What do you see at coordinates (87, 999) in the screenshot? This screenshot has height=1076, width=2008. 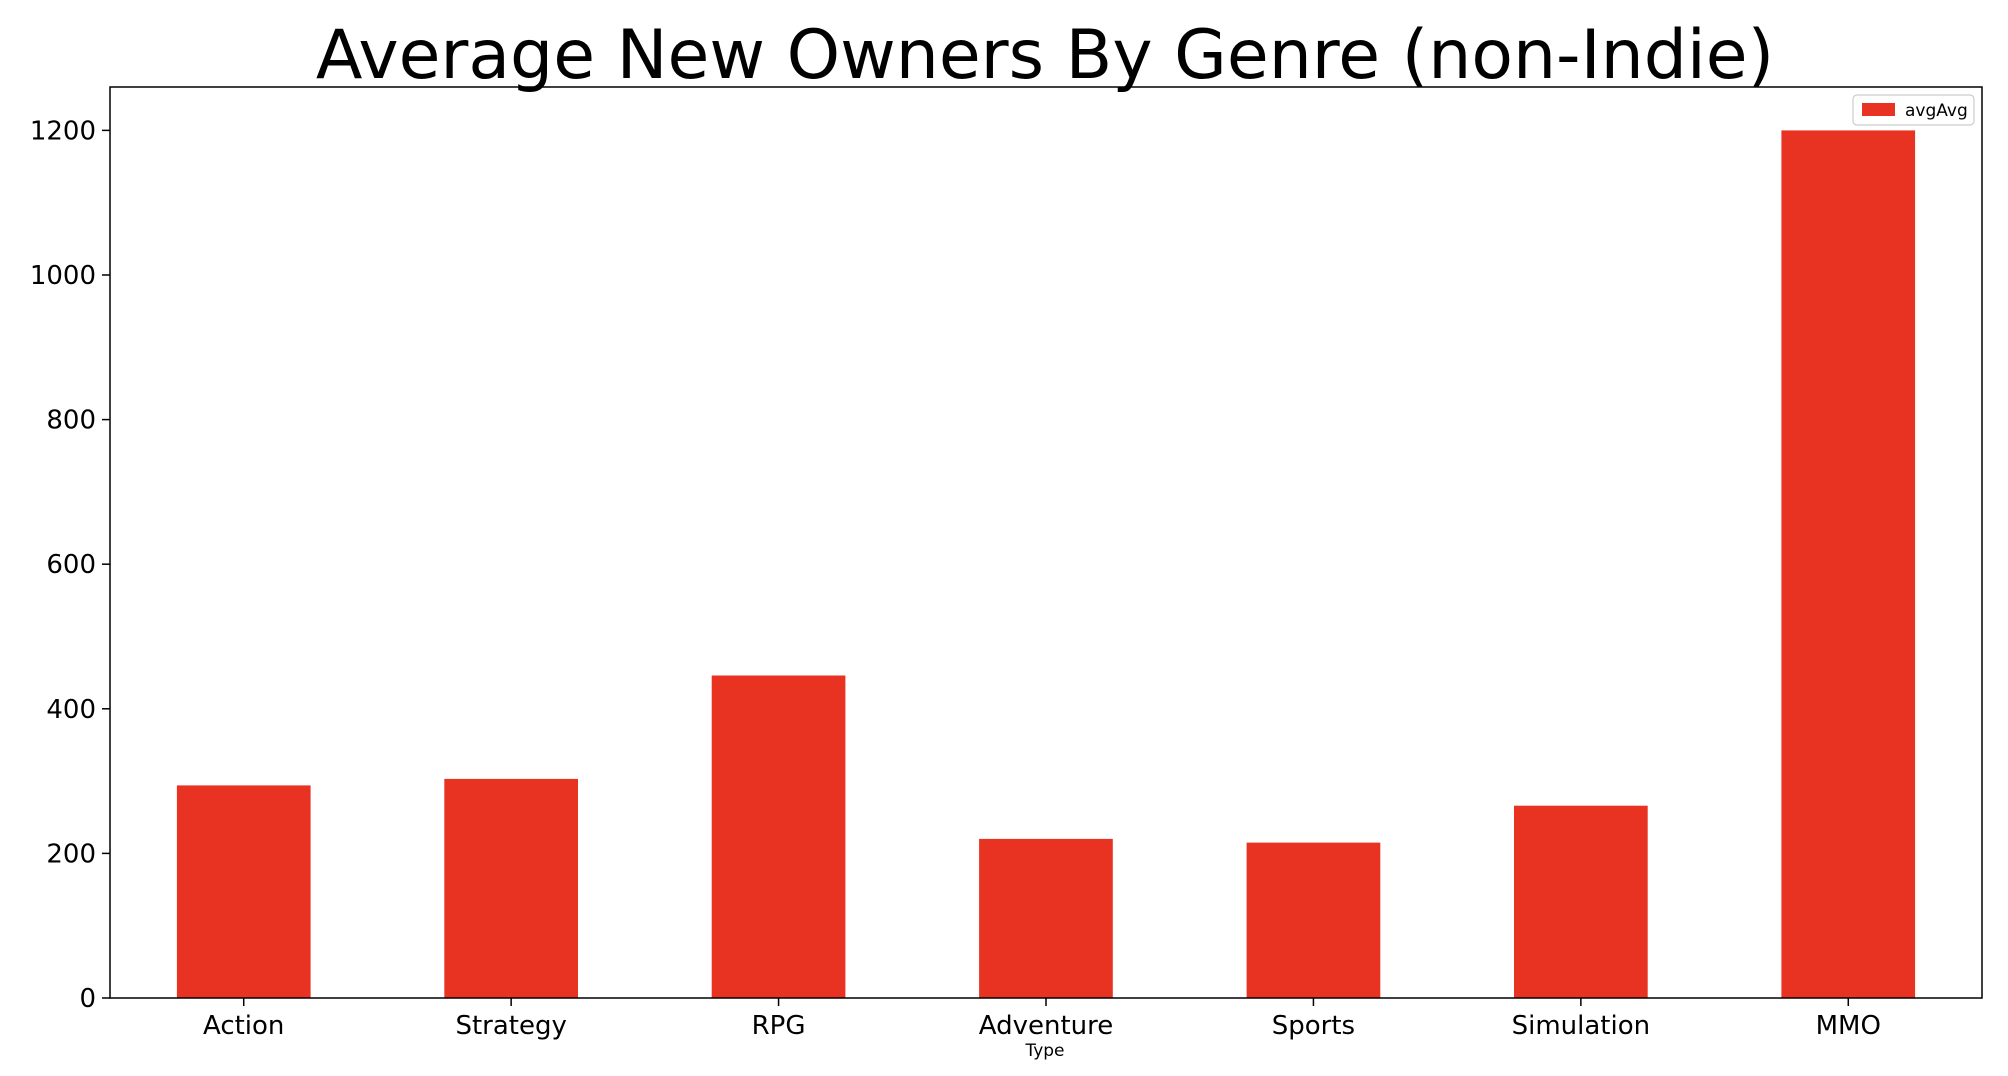 I see `y-tick-label: 0` at bounding box center [87, 999].